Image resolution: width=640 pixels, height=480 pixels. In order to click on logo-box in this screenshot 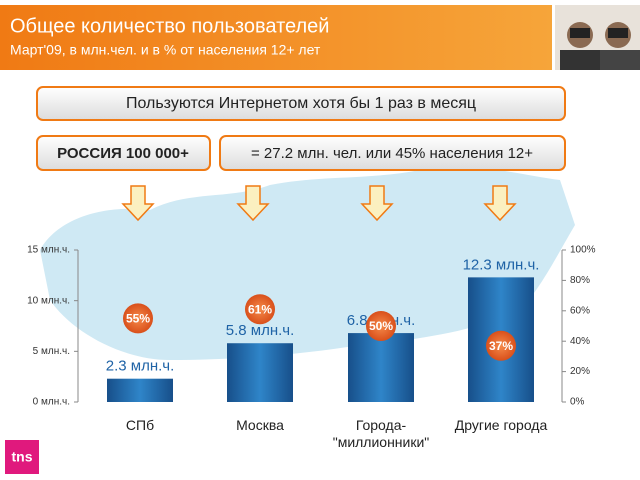, I will do `click(22, 457)`.